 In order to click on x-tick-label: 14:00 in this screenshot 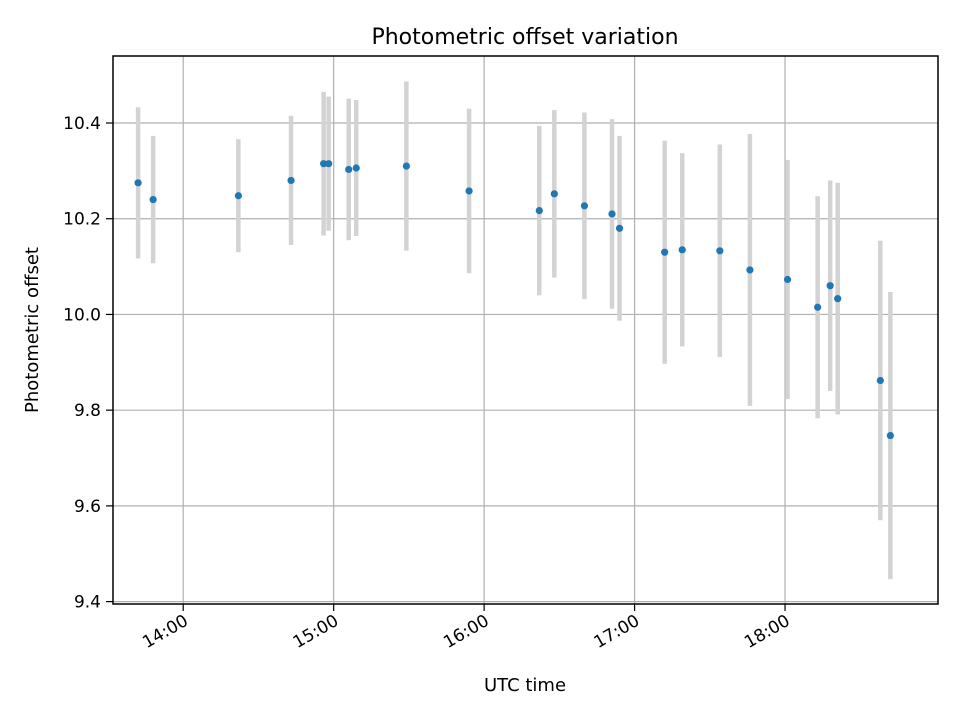, I will do `click(165, 632)`.